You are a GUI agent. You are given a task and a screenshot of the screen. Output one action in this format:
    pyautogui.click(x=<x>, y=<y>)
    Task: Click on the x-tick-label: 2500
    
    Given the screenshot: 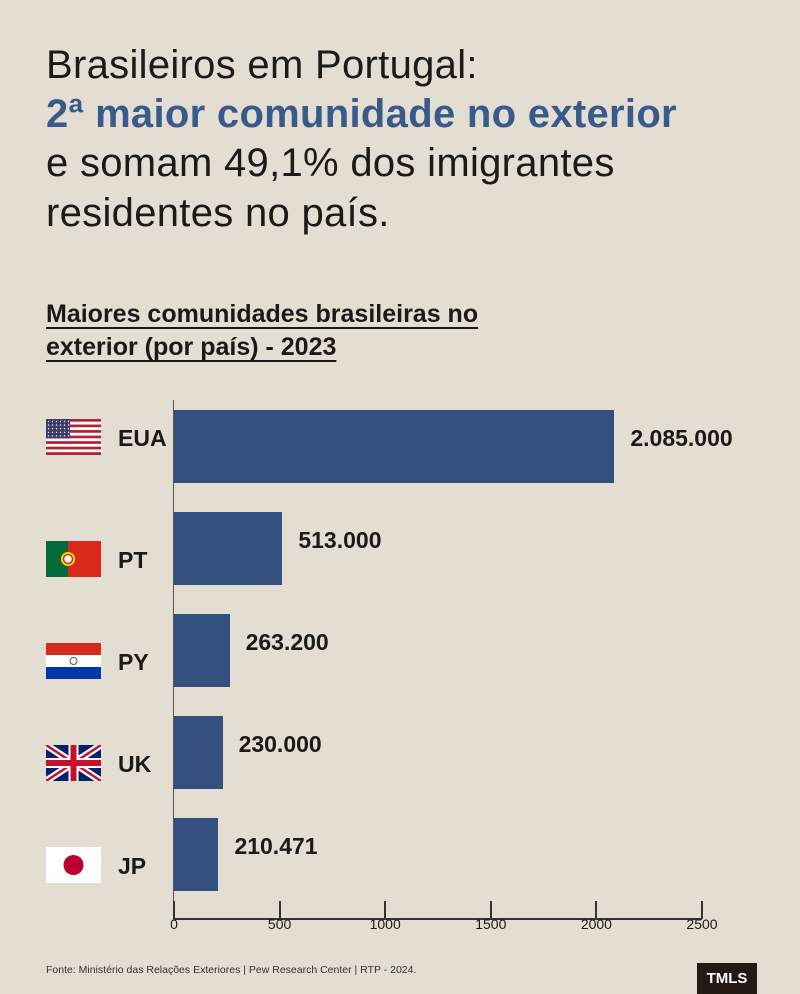 What is the action you would take?
    pyautogui.click(x=702, y=924)
    